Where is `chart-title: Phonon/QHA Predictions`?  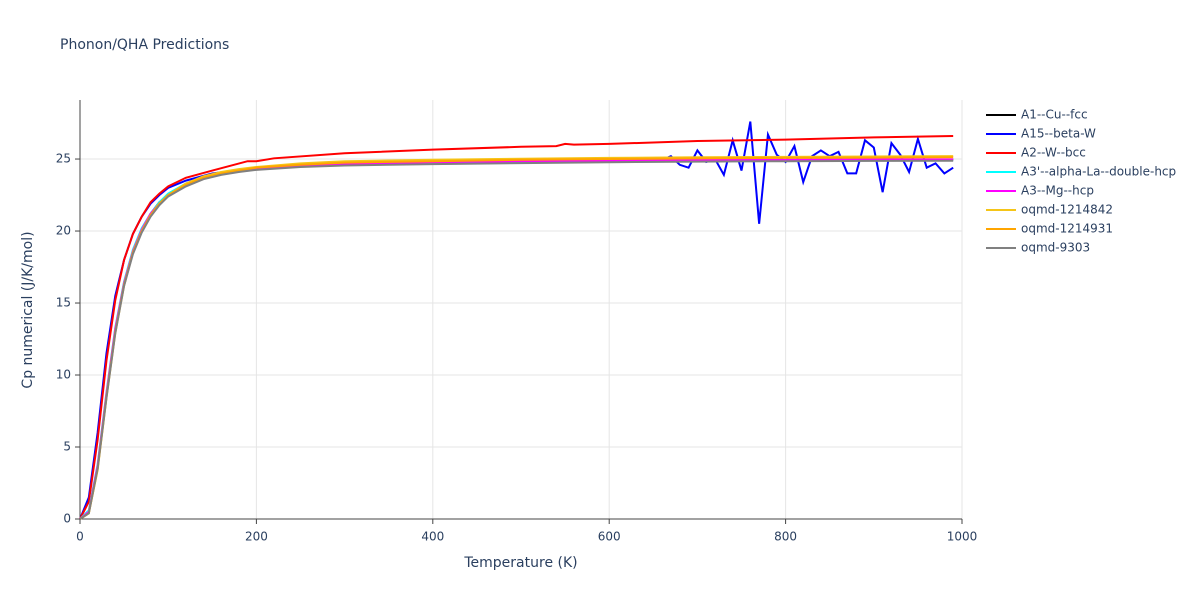 chart-title: Phonon/QHA Predictions is located at coordinates (144, 45).